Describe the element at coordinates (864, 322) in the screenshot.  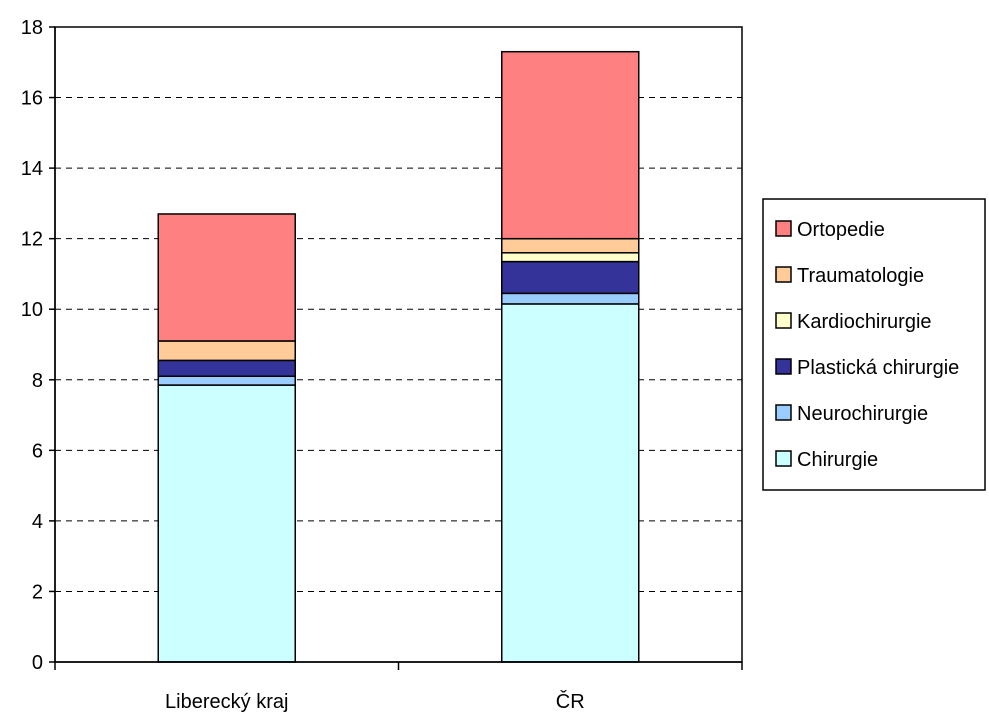
I see `legend-label: Kardiochirurgie` at that location.